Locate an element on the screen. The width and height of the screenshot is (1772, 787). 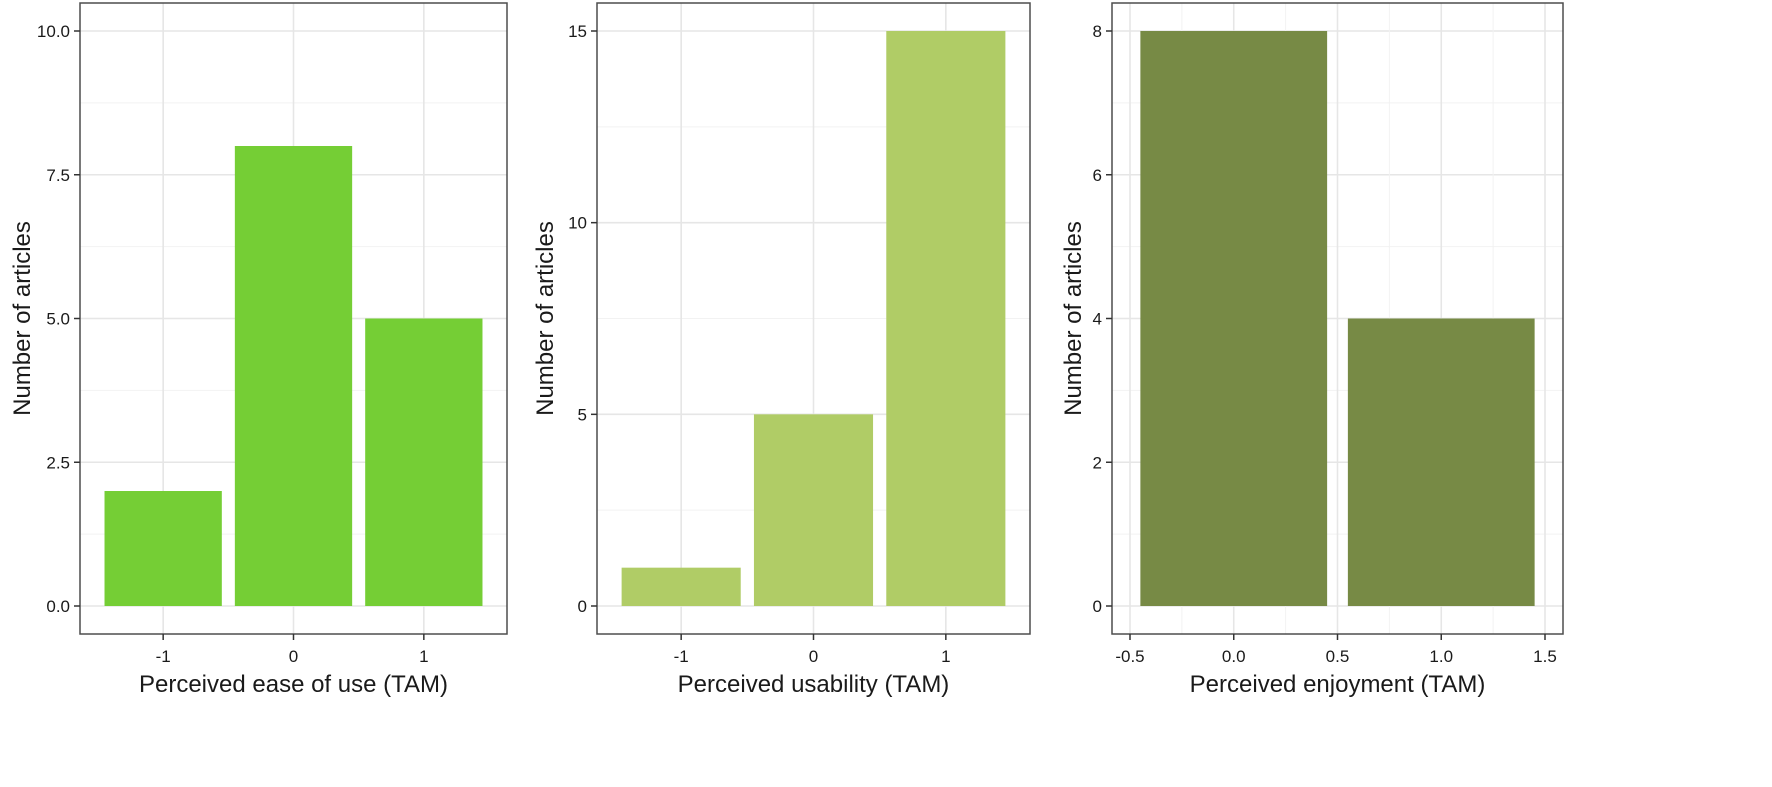
x-tick-label: -0.5 is located at coordinates (1129, 656).